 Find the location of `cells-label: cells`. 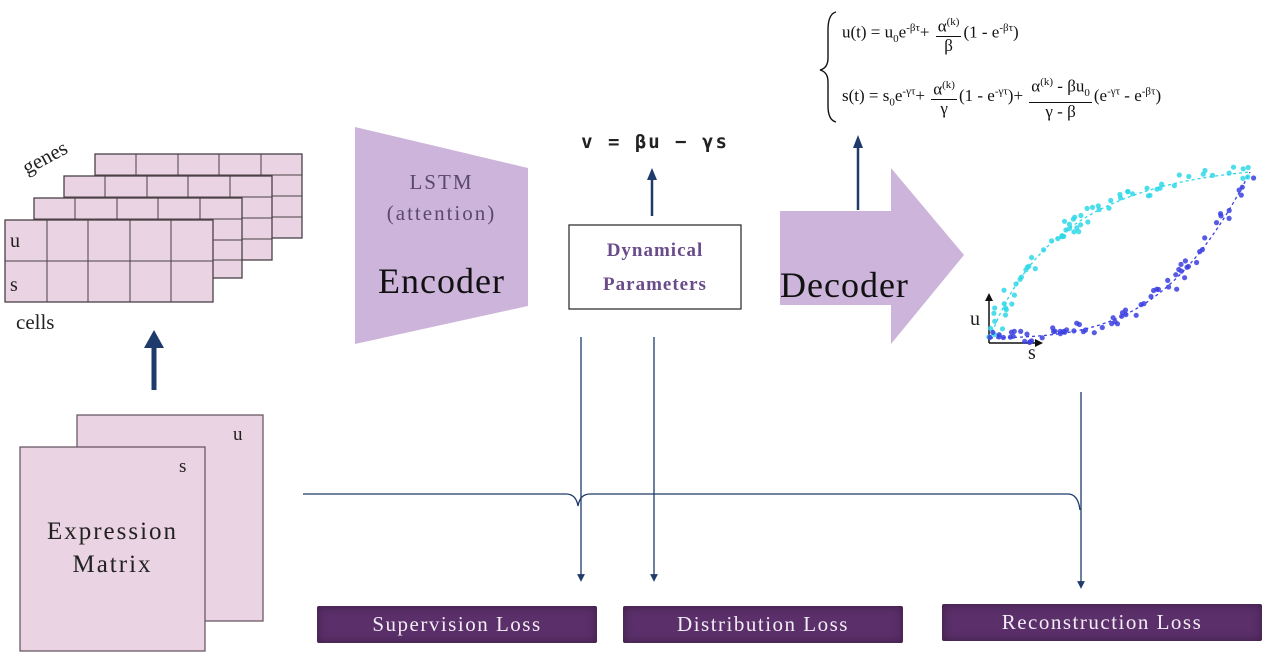

cells-label: cells is located at coordinates (35, 322).